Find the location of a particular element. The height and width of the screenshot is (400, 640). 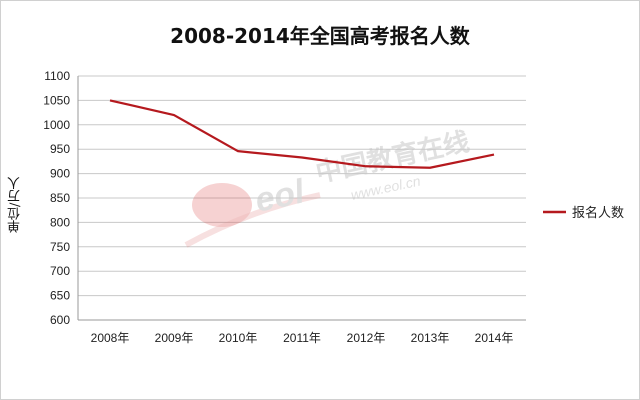

x-tick-label: 2008年 is located at coordinates (110, 338).